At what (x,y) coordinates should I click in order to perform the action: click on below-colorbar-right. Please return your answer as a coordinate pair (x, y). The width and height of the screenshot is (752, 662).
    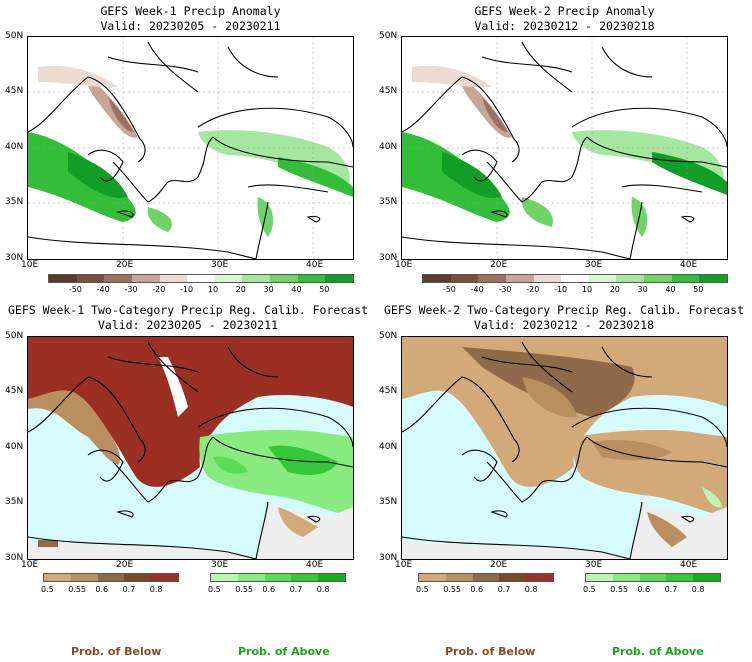
    Looking at the image, I should click on (486, 577).